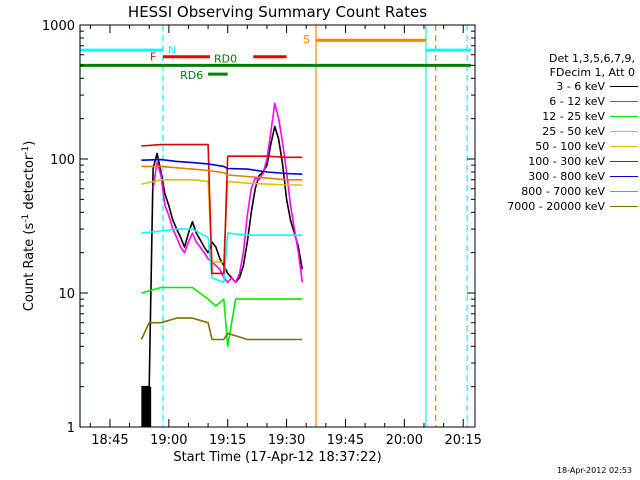 Image resolution: width=640 pixels, height=480 pixels. Describe the element at coordinates (62, 160) in the screenshot. I see `y-tick-label: 100` at that location.